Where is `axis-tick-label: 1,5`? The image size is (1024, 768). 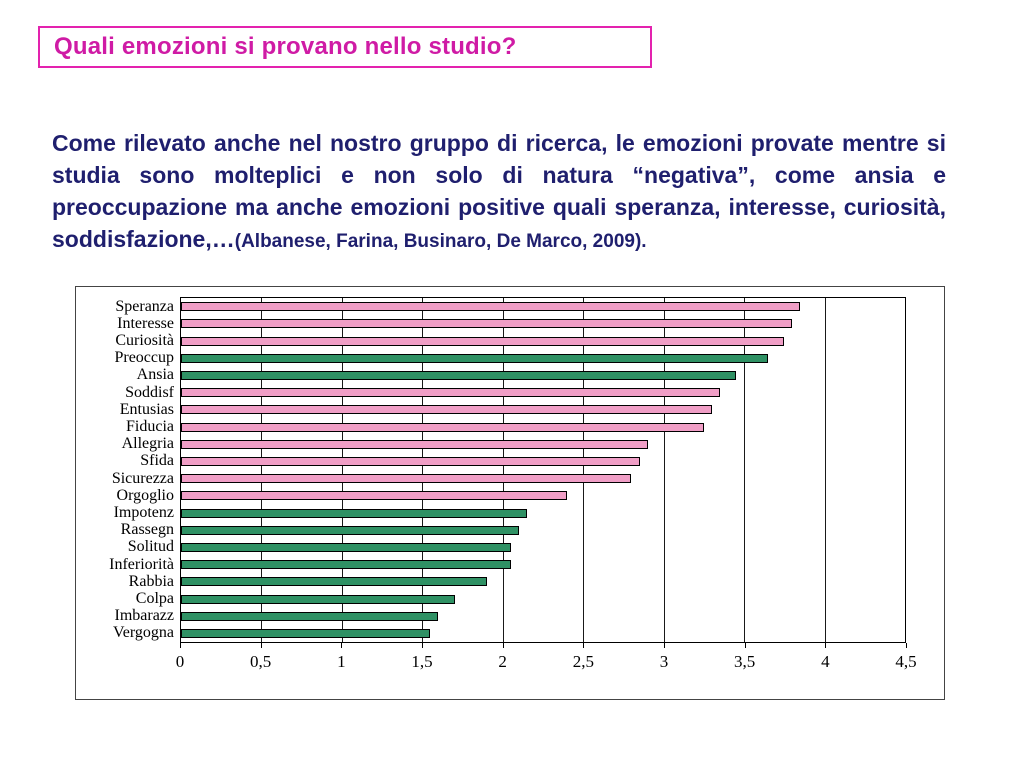
axis-tick-label: 1,5 is located at coordinates (422, 661).